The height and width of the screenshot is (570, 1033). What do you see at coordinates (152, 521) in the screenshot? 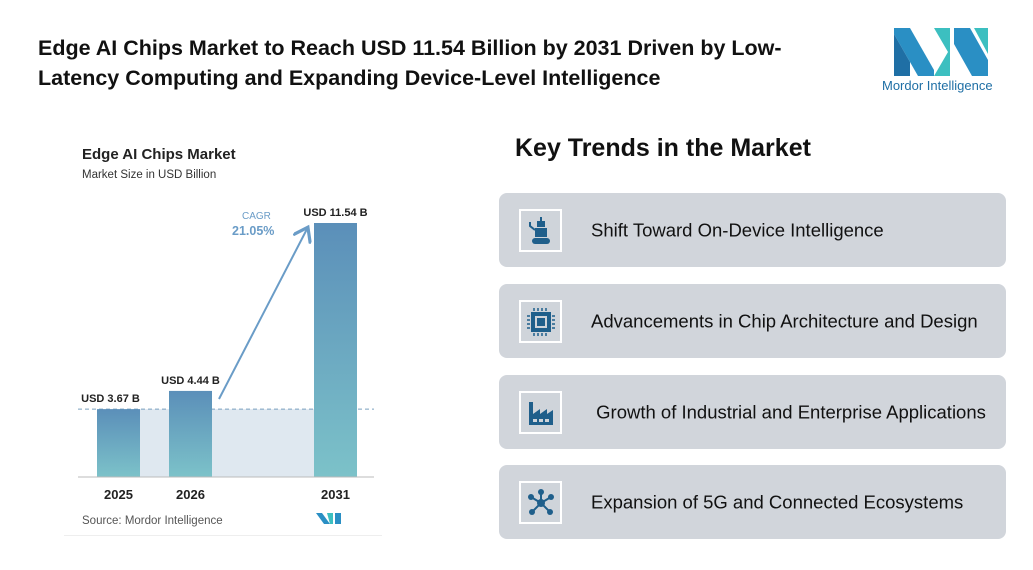
I see `chart-source: Source: Mordor Intelligence` at bounding box center [152, 521].